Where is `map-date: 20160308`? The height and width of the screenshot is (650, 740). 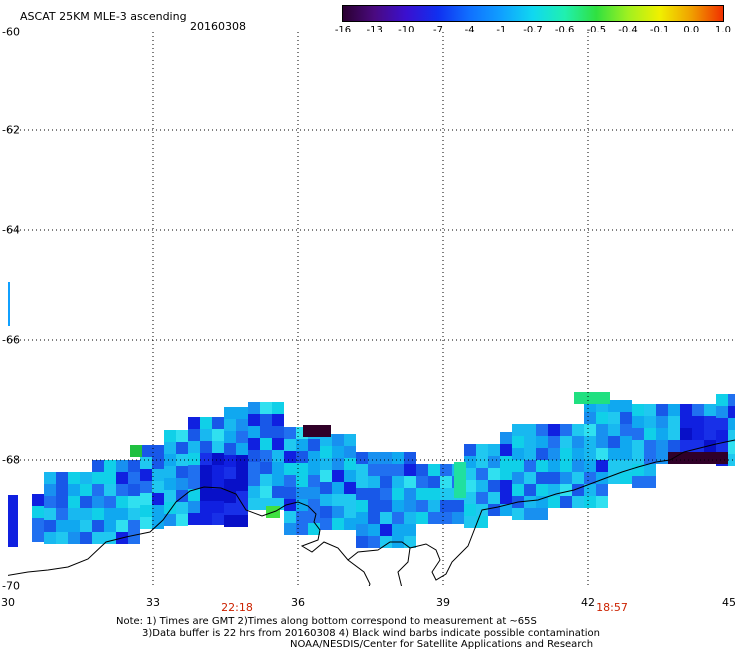
map-date: 20160308 is located at coordinates (218, 26).